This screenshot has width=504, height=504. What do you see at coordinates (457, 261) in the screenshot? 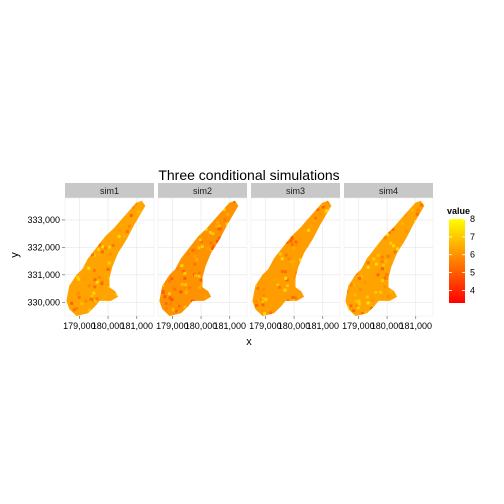
I see `legend-colorbar` at bounding box center [457, 261].